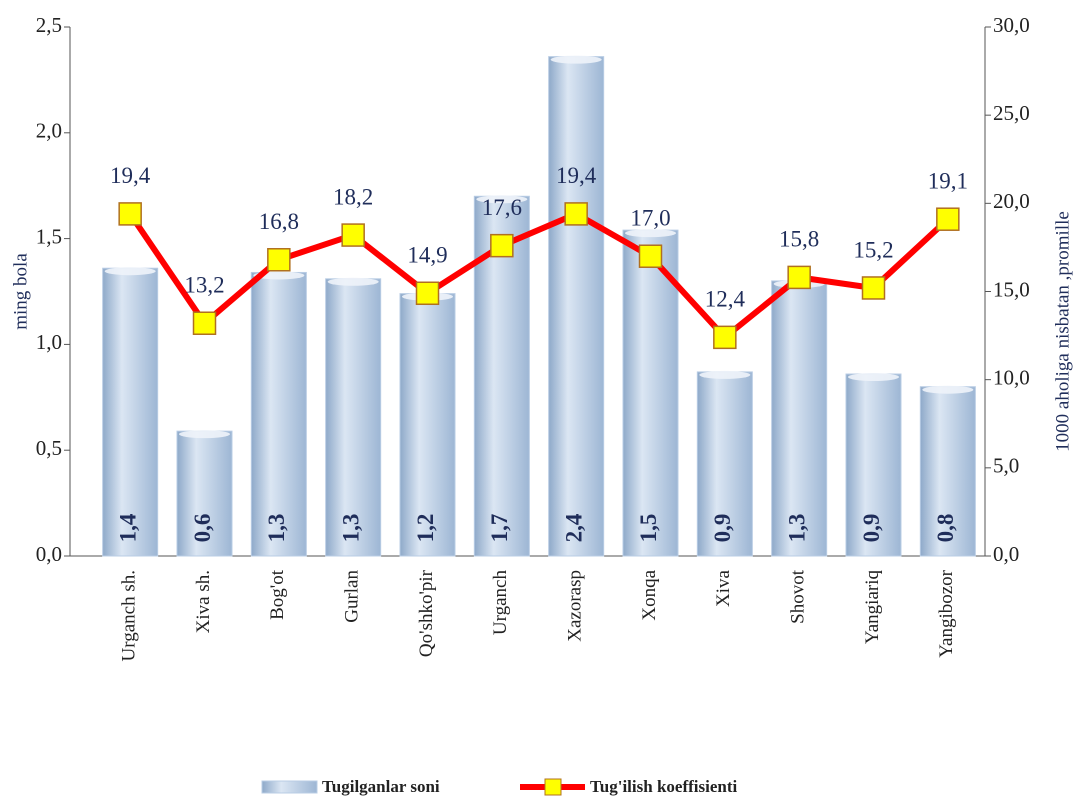  Describe the element at coordinates (553, 787) in the screenshot. I see `legend-marker` at that location.